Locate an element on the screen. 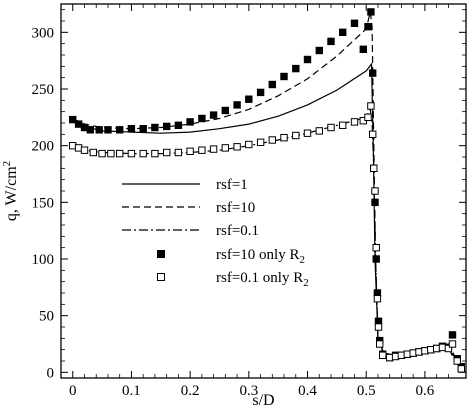 This screenshot has width=474, height=411. y-tick-label: 250 is located at coordinates (43, 90).